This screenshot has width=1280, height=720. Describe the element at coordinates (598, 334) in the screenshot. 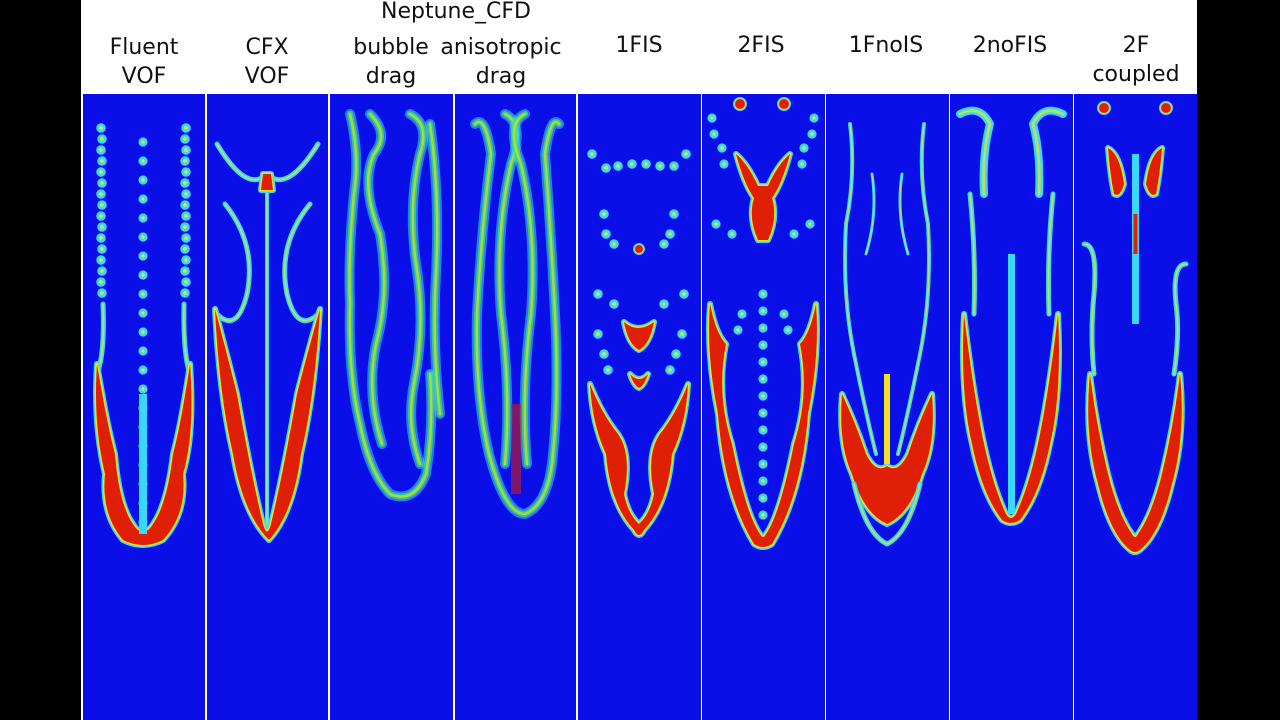

I see `p4-bubble-18-core` at that location.